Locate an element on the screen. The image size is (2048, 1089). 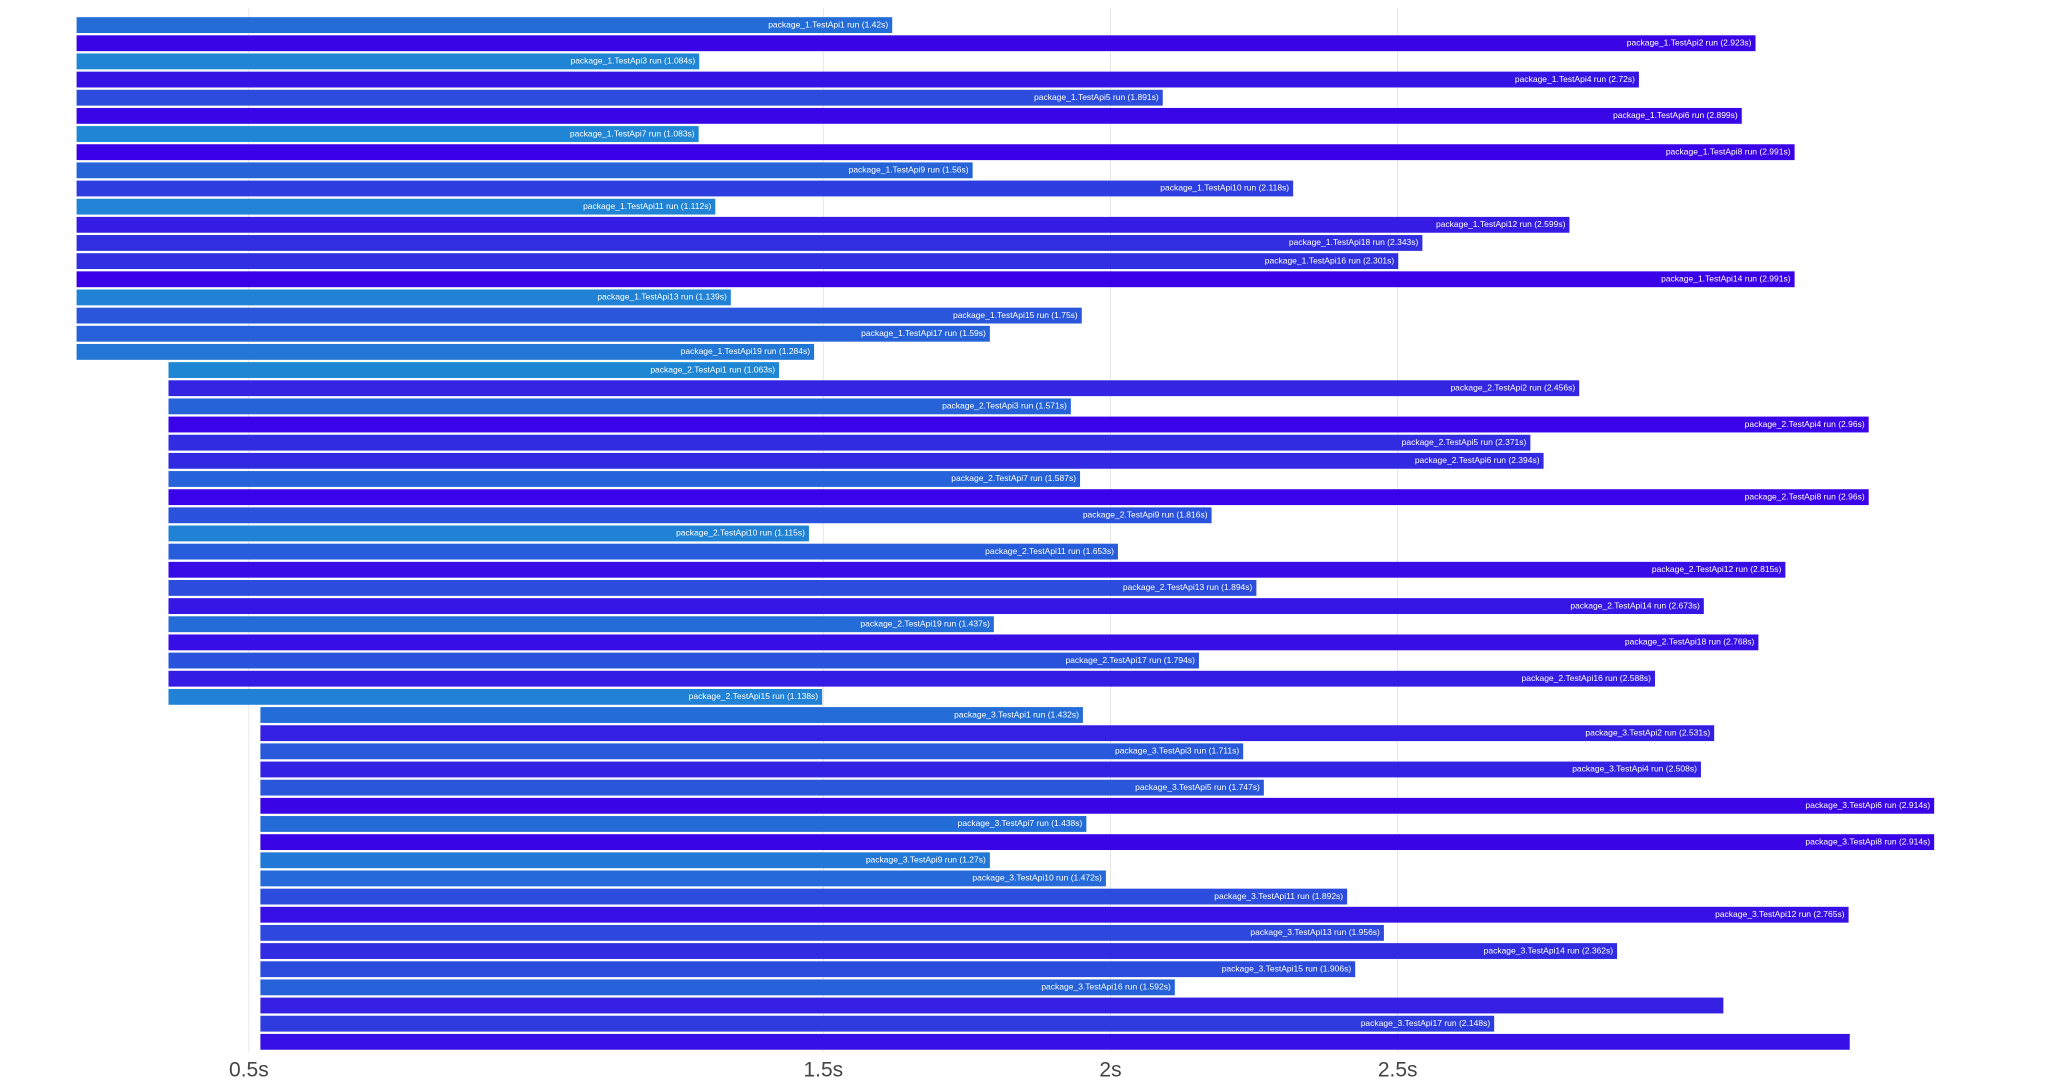
task-label: package_3.TestApi8 run (2.914s) is located at coordinates (1867, 841).